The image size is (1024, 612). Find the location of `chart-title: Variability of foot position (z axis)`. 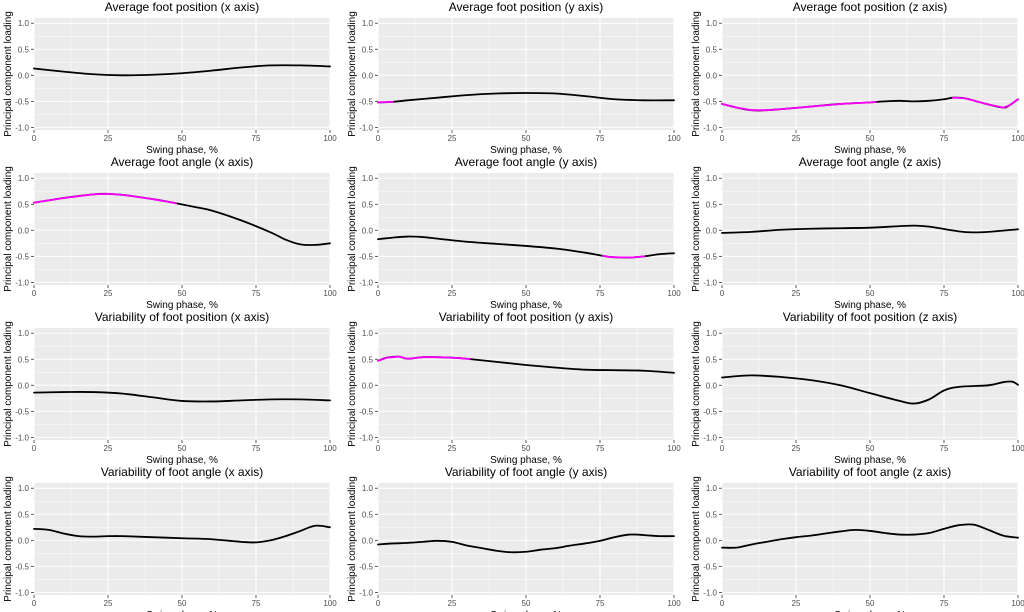

chart-title: Variability of foot position (z axis) is located at coordinates (870, 317).